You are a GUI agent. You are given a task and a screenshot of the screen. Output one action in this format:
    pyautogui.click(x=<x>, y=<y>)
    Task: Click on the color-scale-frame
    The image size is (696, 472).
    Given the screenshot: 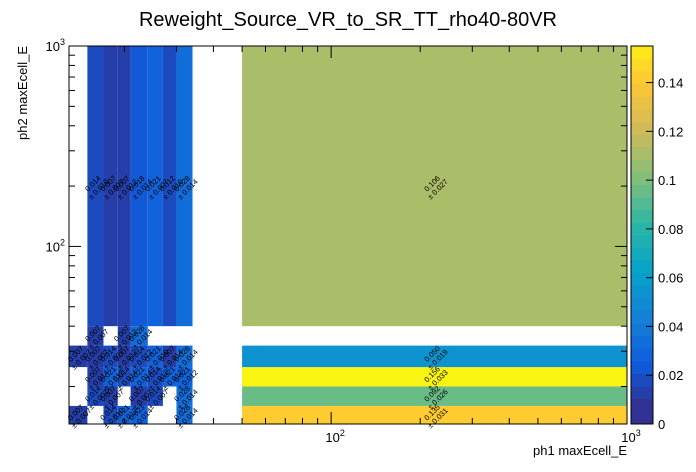 What is the action you would take?
    pyautogui.click(x=642, y=235)
    